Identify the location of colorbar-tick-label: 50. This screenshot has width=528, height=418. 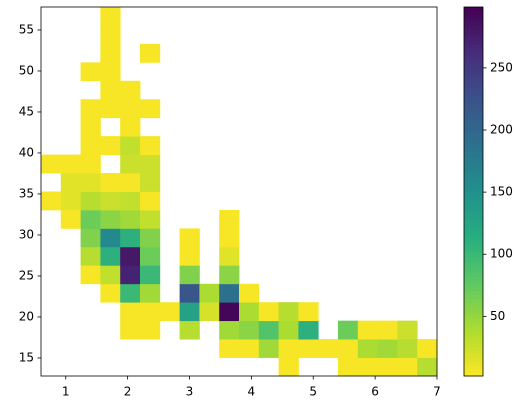
(497, 316).